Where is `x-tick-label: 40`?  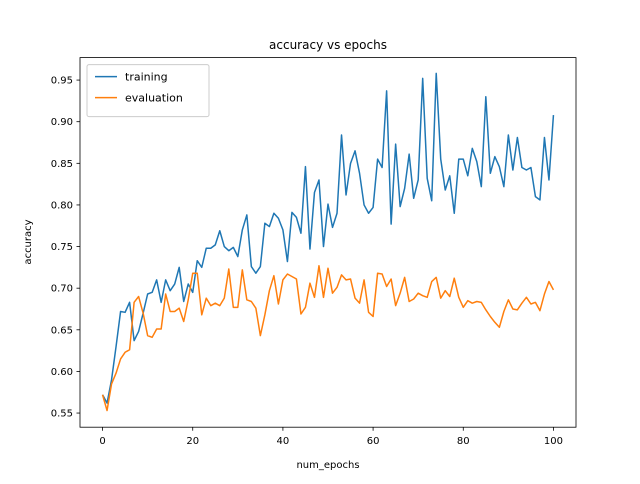
x-tick-label: 40 is located at coordinates (283, 441).